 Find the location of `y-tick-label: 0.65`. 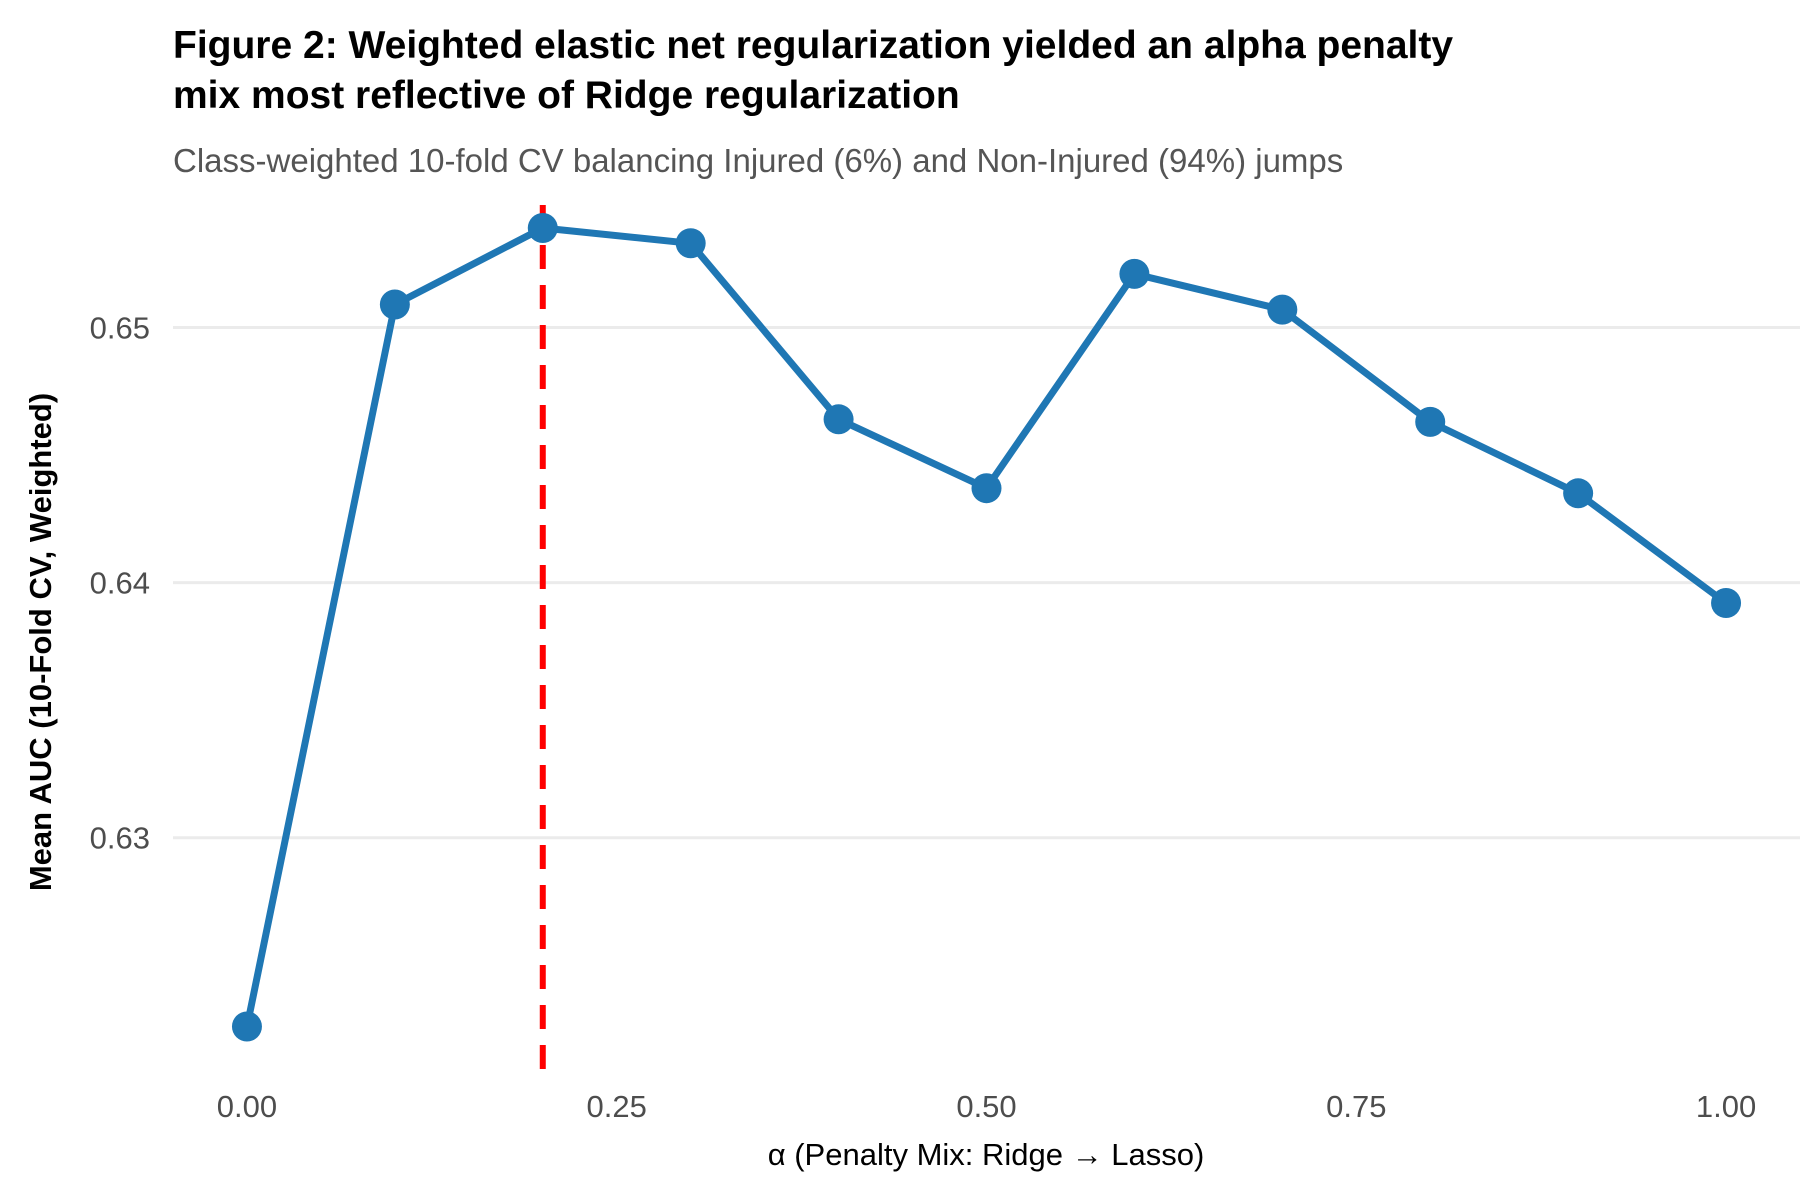

y-tick-label: 0.65 is located at coordinates (120, 327).